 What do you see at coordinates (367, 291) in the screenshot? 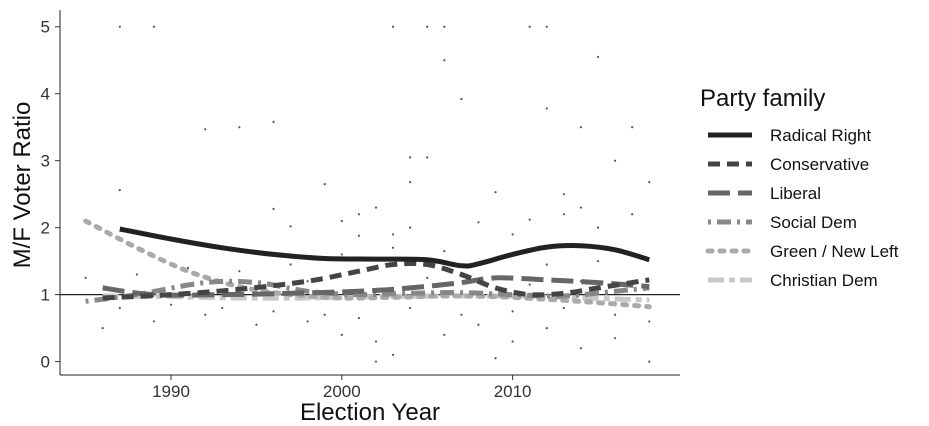
I see `series-line-social-dem` at bounding box center [367, 291].